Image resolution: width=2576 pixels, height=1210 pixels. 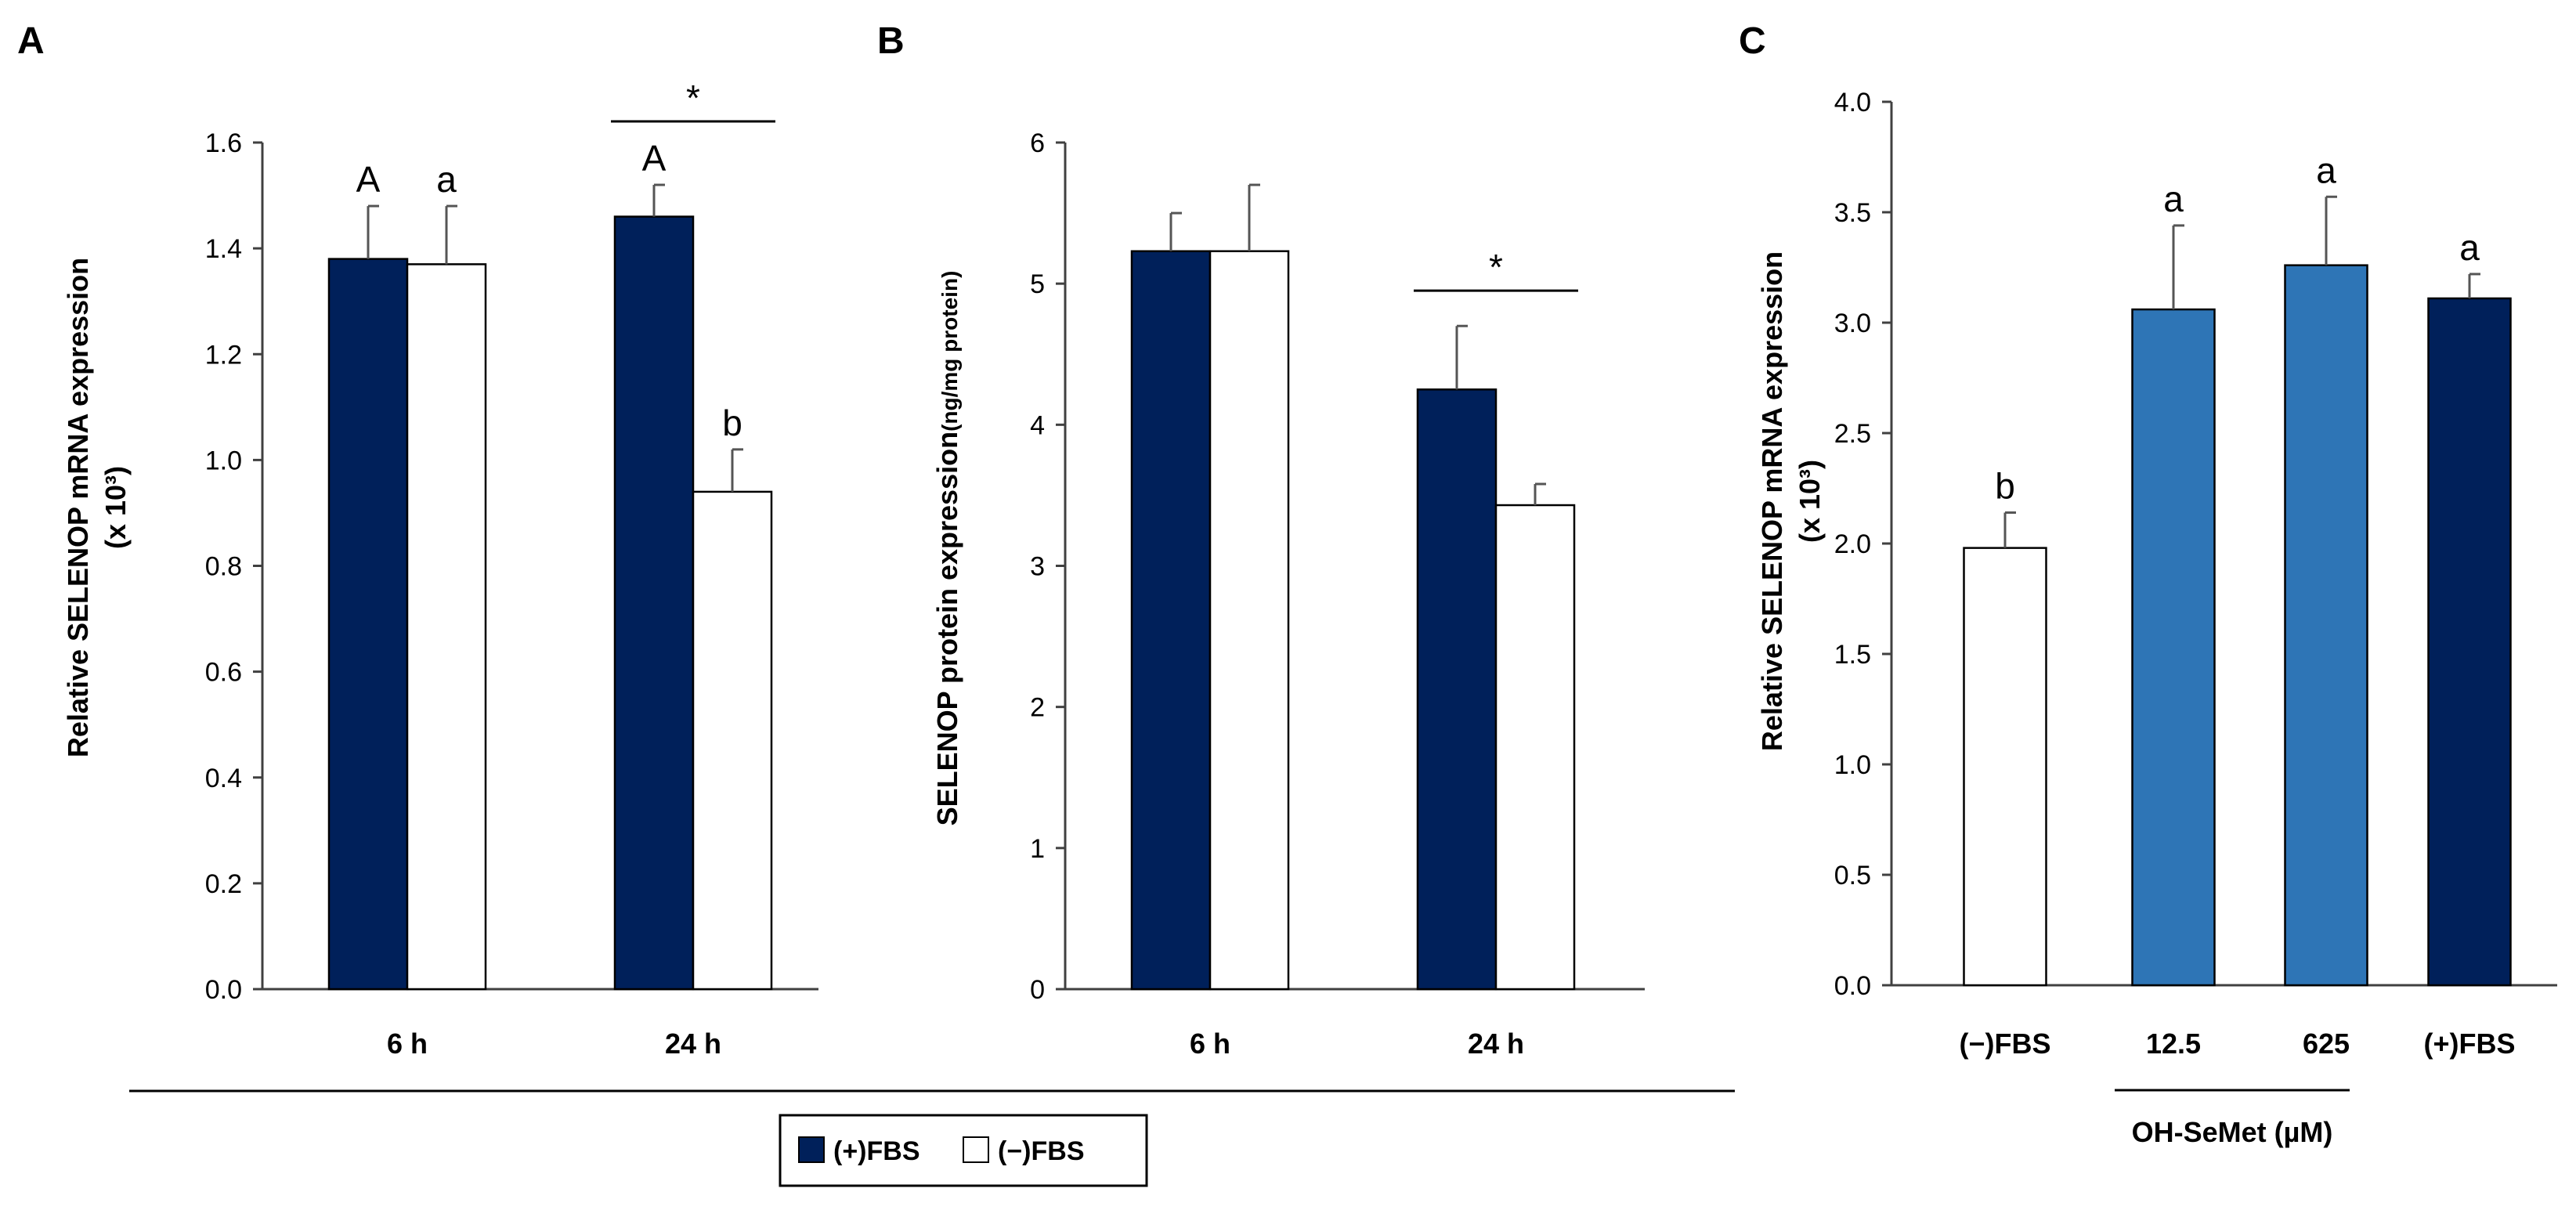 What do you see at coordinates (1037, 567) in the screenshot?
I see `panel-b-y-tick-label: 3` at bounding box center [1037, 567].